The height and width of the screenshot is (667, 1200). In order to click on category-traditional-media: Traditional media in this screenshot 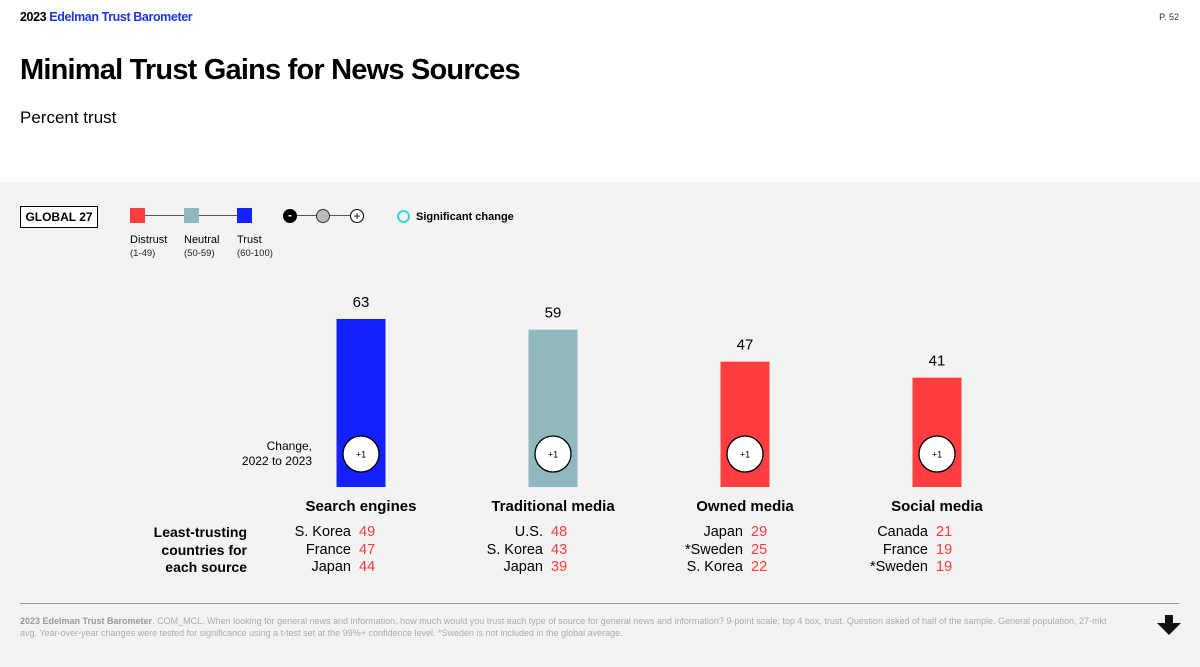, I will do `click(553, 506)`.